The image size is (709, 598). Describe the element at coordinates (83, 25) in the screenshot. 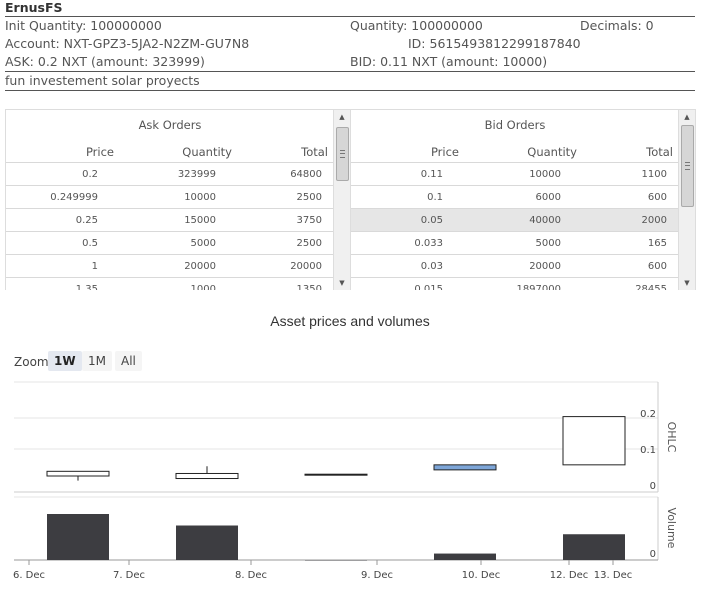

I see `init-quantity: Init Quantity: 100000000` at that location.